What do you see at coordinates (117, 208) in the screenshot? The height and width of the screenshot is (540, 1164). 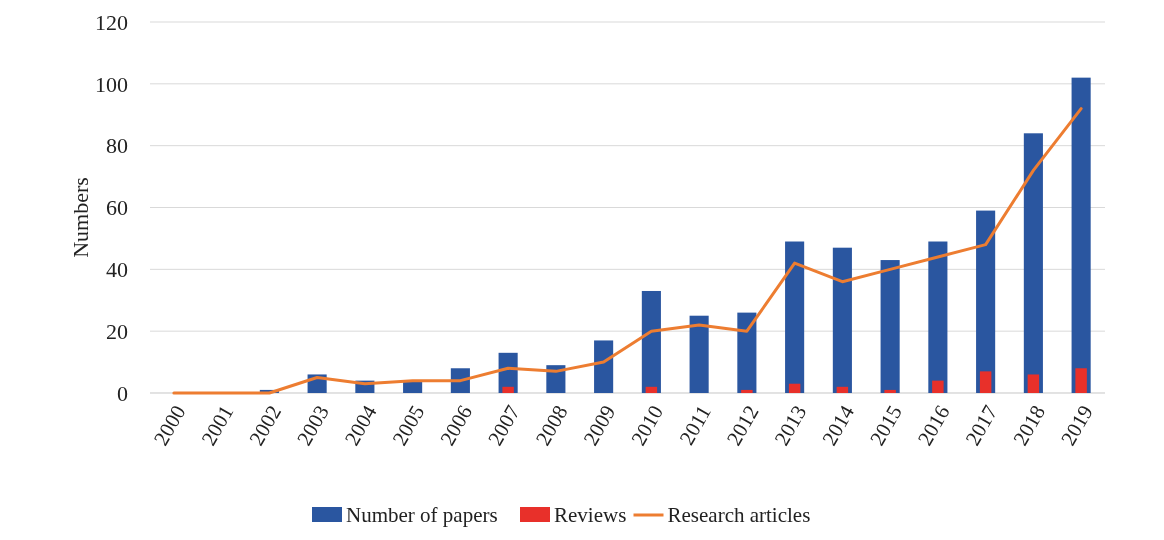 I see `y-tick-label: 60` at bounding box center [117, 208].